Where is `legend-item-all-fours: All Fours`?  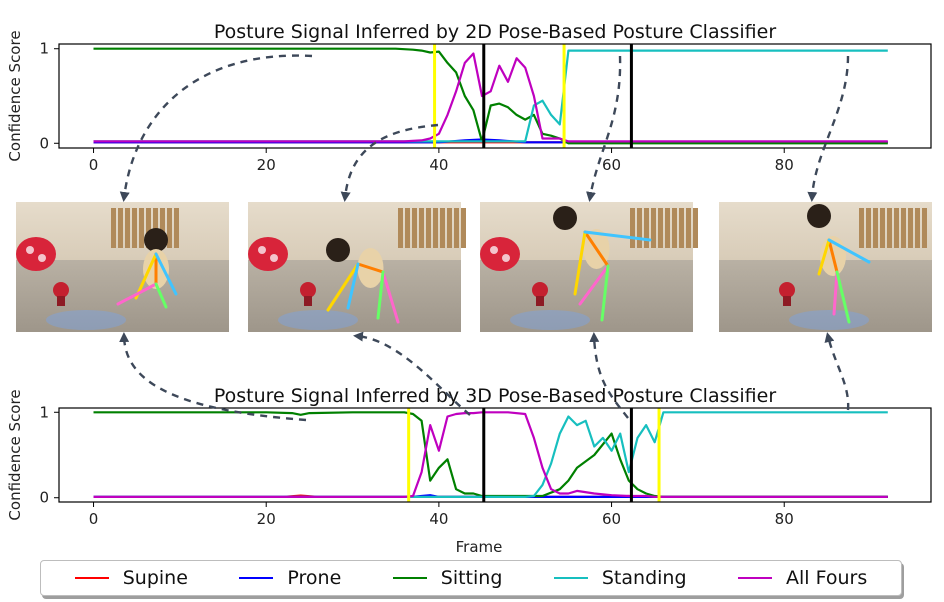
legend-item-all-fours: All Fours is located at coordinates (802, 578).